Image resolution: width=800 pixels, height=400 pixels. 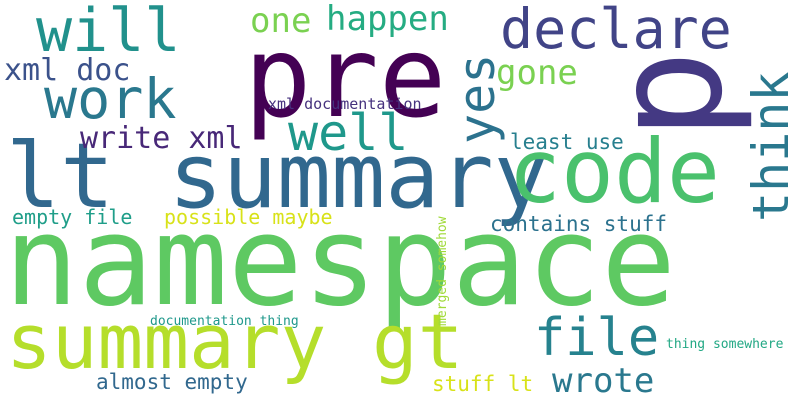 I want to click on word-xml-documentation: xml documentation, so click(x=345, y=104).